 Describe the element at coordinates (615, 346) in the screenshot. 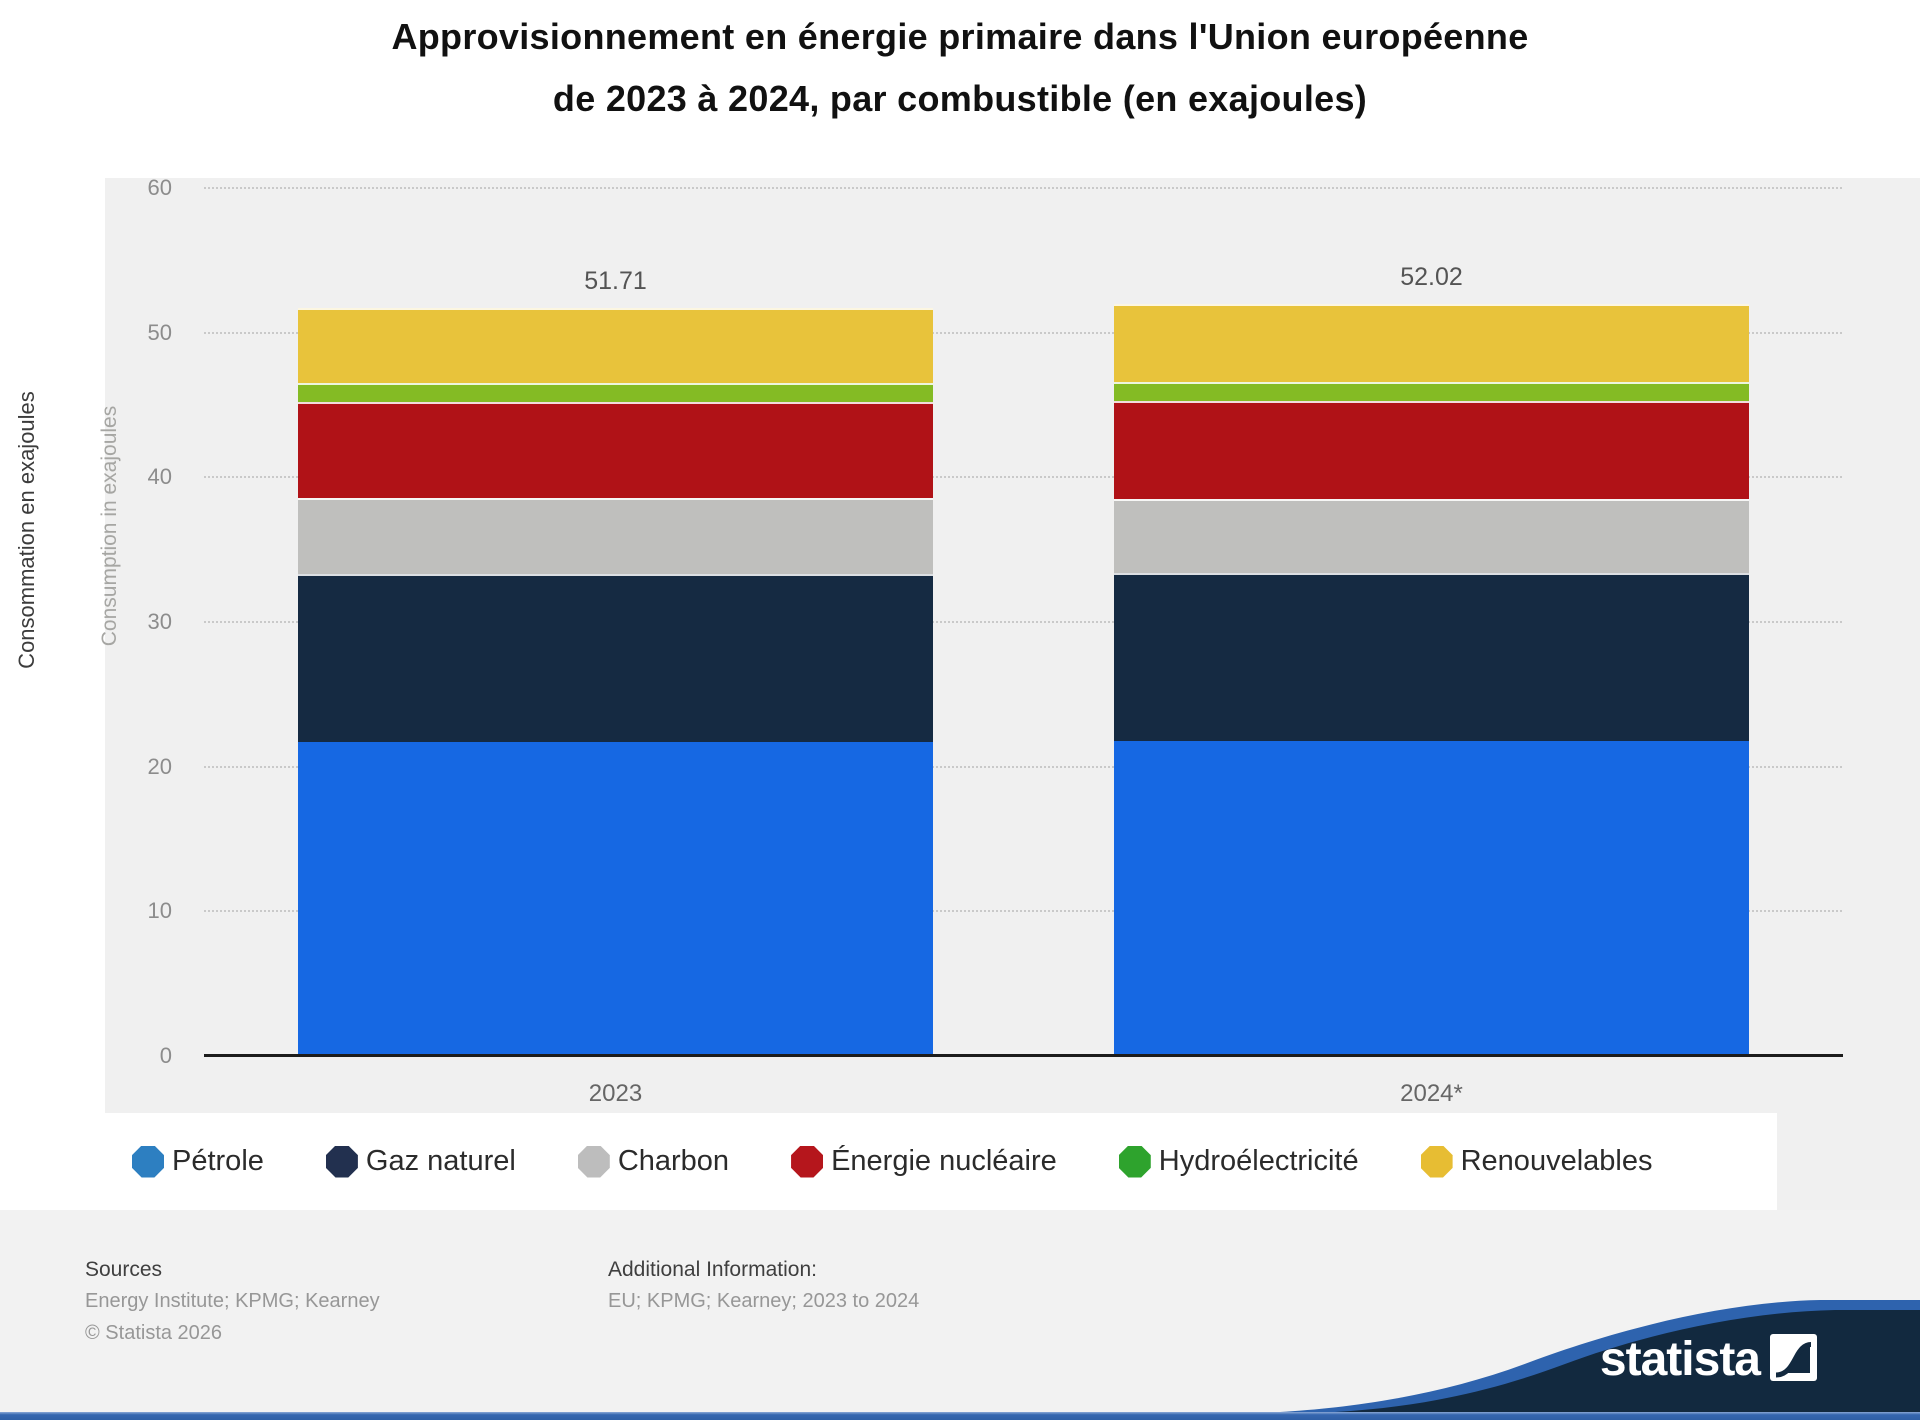

I see `bar-segment-2023-Renouvelables` at that location.